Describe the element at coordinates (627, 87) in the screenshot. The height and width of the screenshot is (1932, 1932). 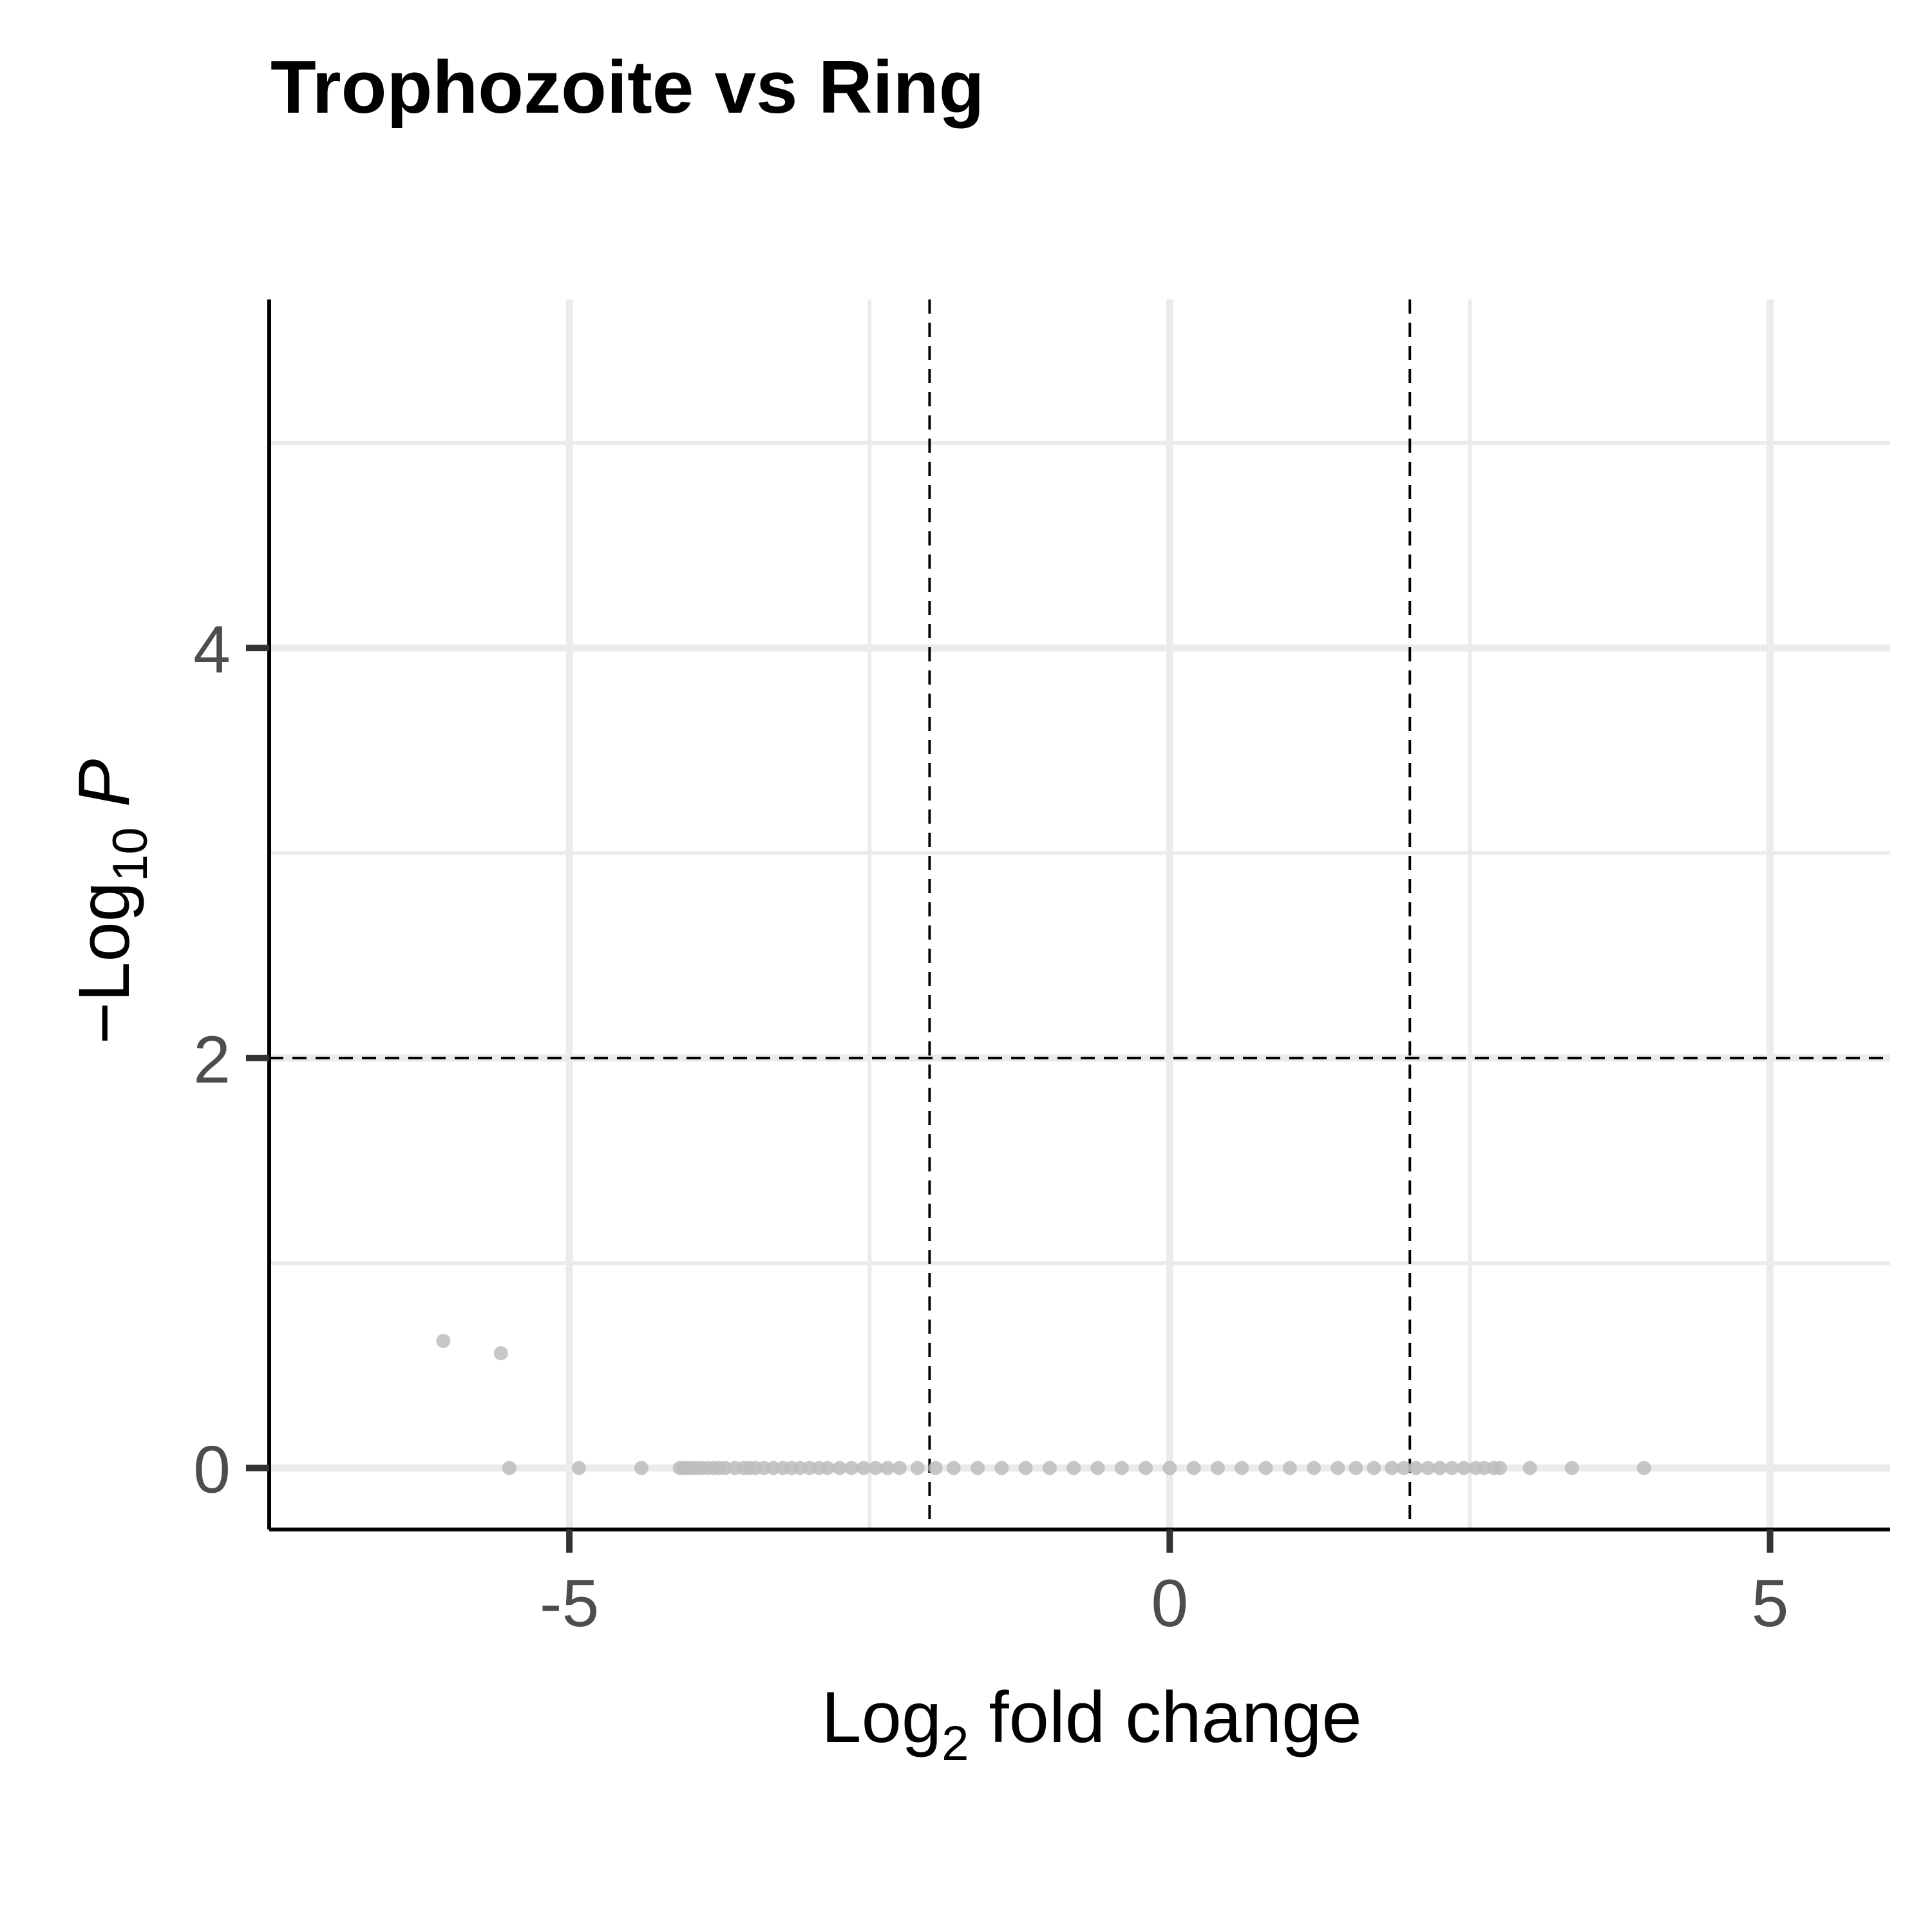
I see `chart-title: Trophozoite vs Ring` at that location.